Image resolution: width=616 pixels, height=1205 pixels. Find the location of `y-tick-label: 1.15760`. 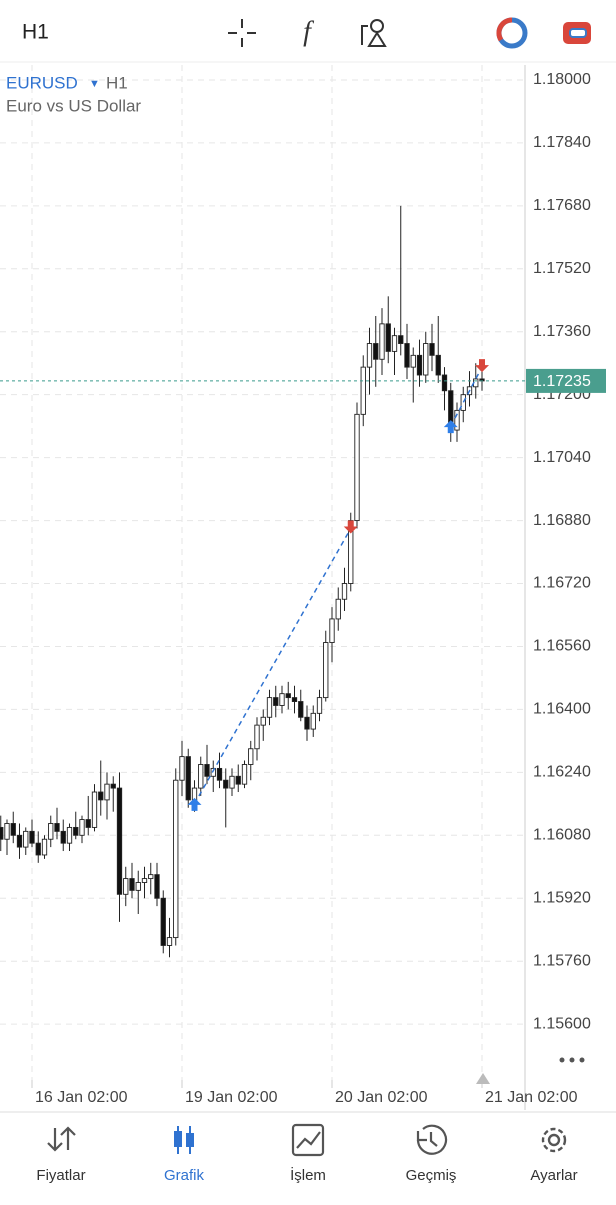

y-tick-label: 1.15760 is located at coordinates (562, 960).